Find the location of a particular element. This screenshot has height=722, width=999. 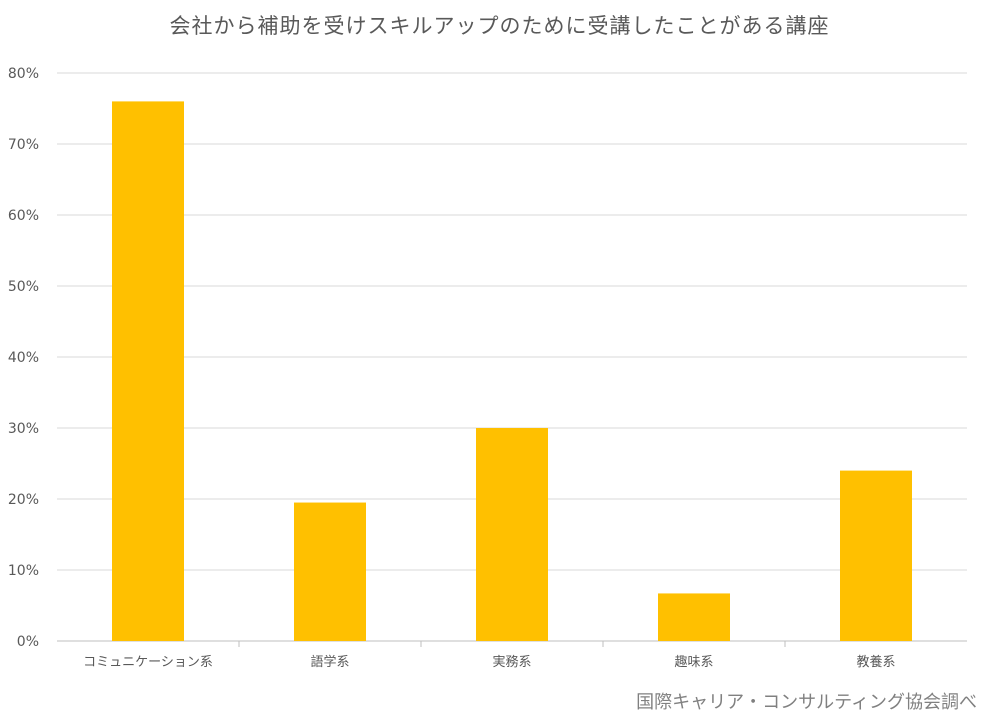

y-tick-label: 60% is located at coordinates (23, 216).